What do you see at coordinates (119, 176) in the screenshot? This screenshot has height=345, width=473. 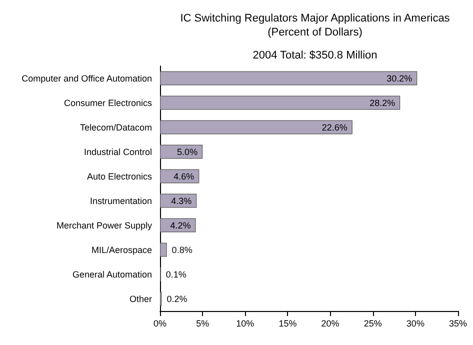 I see `y-tick-label: Auto Electronics` at bounding box center [119, 176].